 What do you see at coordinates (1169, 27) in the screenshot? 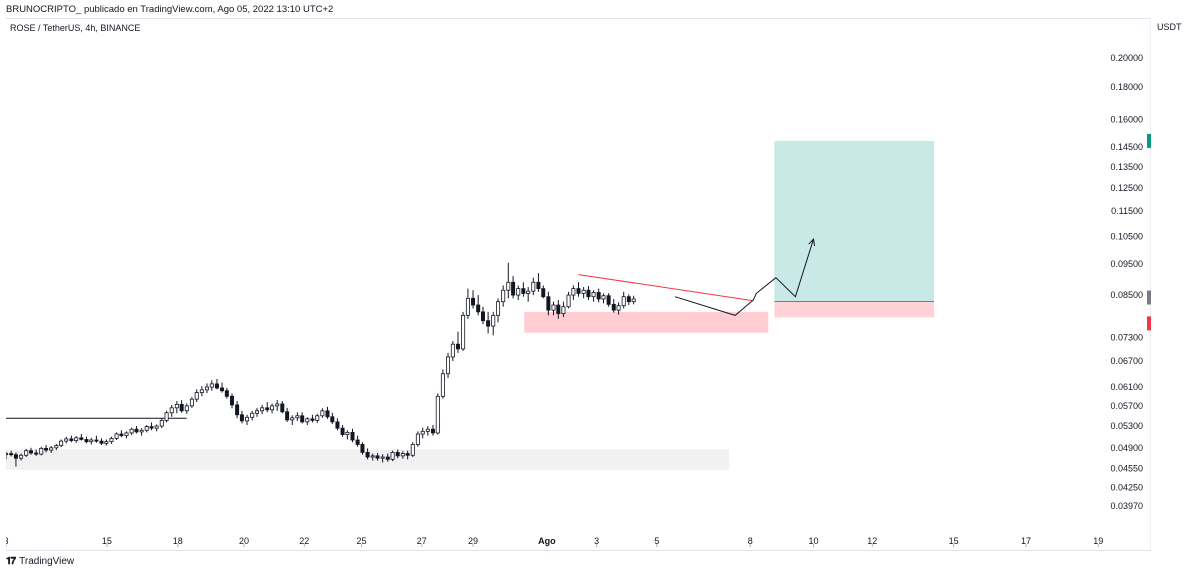
I see `currency-label: USDT` at bounding box center [1169, 27].